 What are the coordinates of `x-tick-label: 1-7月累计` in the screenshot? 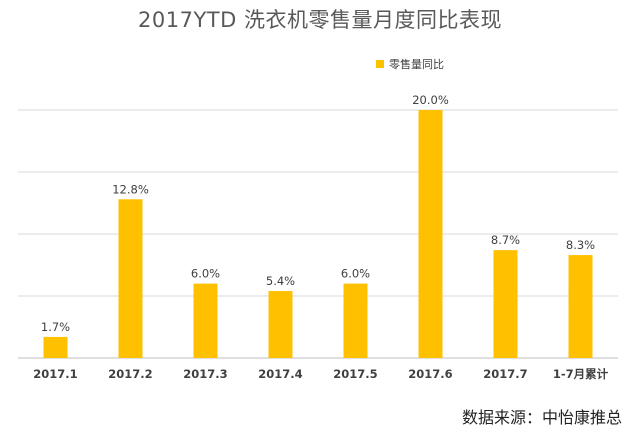 It's located at (581, 374).